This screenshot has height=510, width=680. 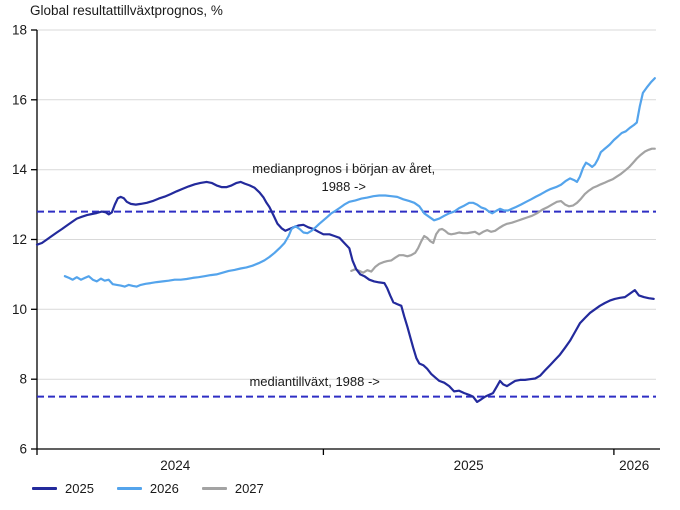 I want to click on annotation-0-line-0: medianprognos i början av året,, so click(x=343, y=168).